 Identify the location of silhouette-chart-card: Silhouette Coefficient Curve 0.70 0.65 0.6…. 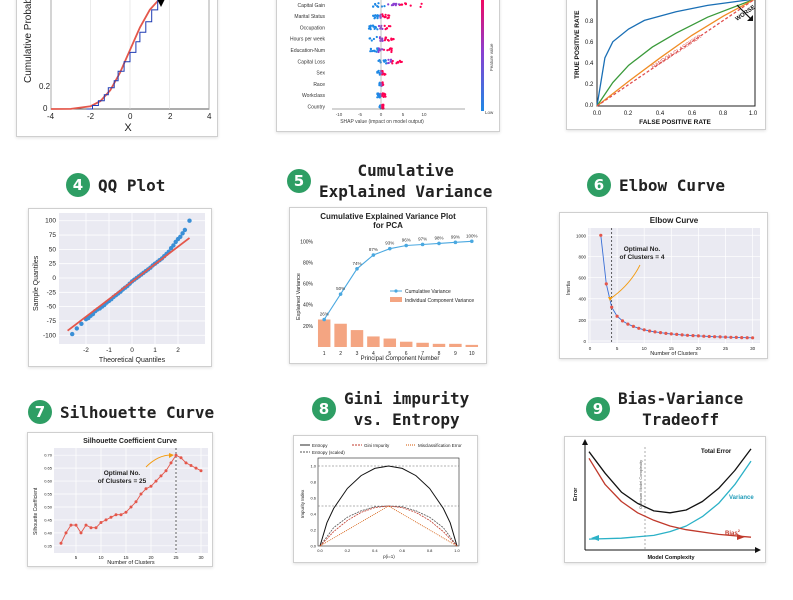
(120, 499).